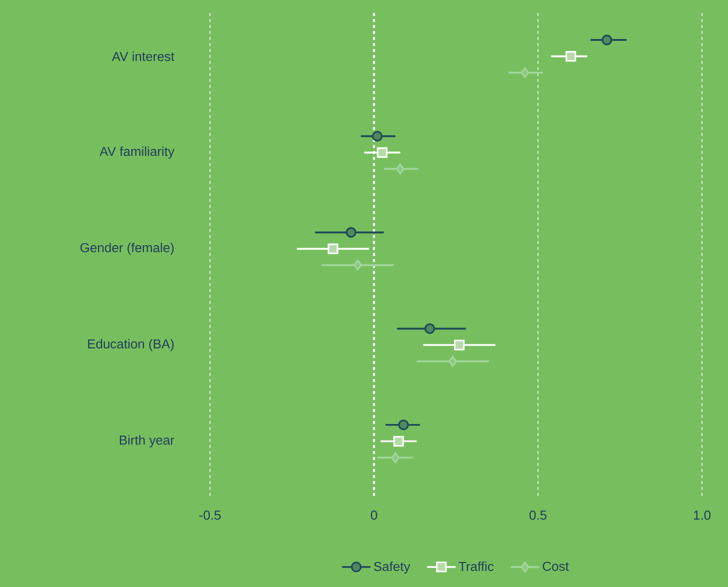  Describe the element at coordinates (147, 441) in the screenshot. I see `y-tick-label: Birth year` at that location.